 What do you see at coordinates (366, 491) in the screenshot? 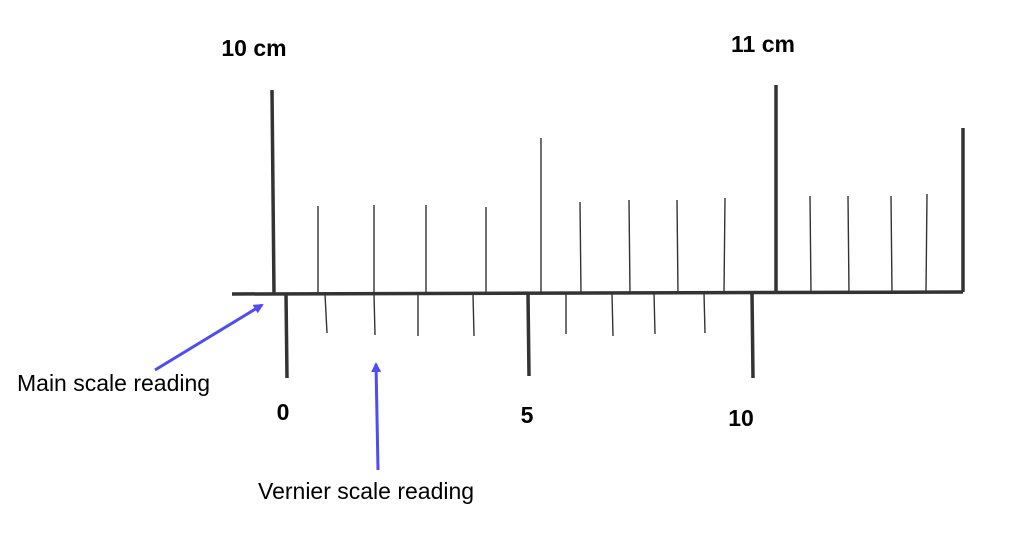
I see `annotation: Vernier scale reading` at bounding box center [366, 491].